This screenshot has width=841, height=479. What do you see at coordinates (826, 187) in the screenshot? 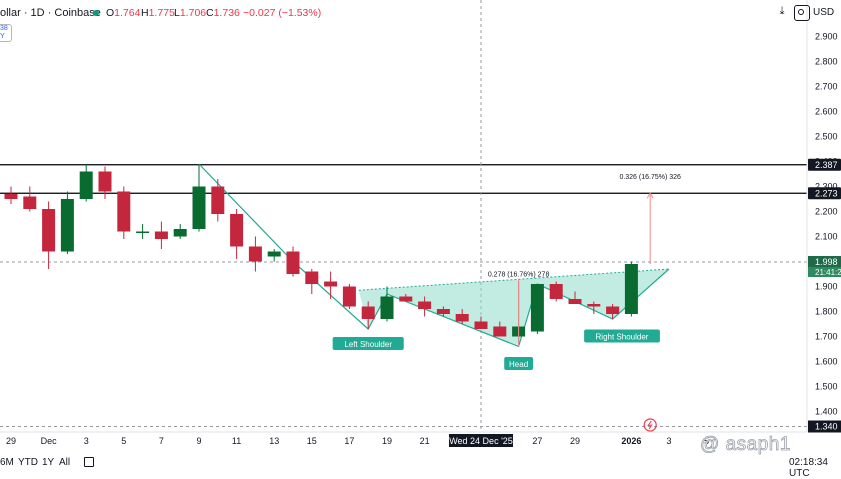
I see `price-tick-label: 2.300` at bounding box center [826, 187].